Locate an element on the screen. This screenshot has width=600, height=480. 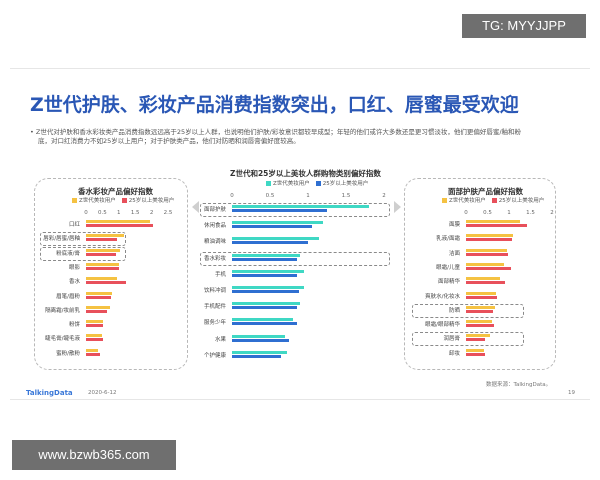
category-label: 休闲食品 is located at coordinates (214, 226).